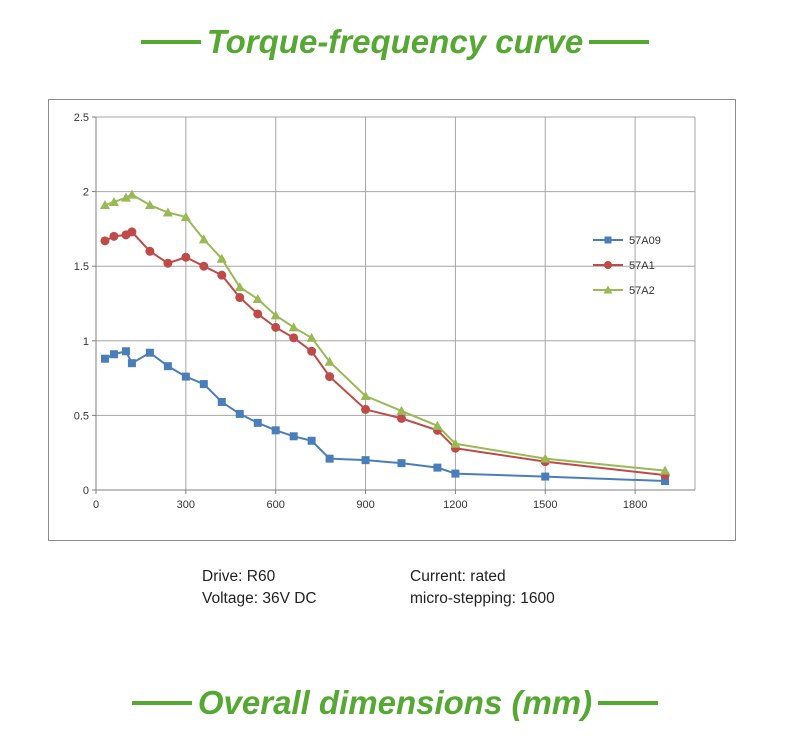 The image size is (790, 740). I want to click on x-tick-label: 1200, so click(455, 505).